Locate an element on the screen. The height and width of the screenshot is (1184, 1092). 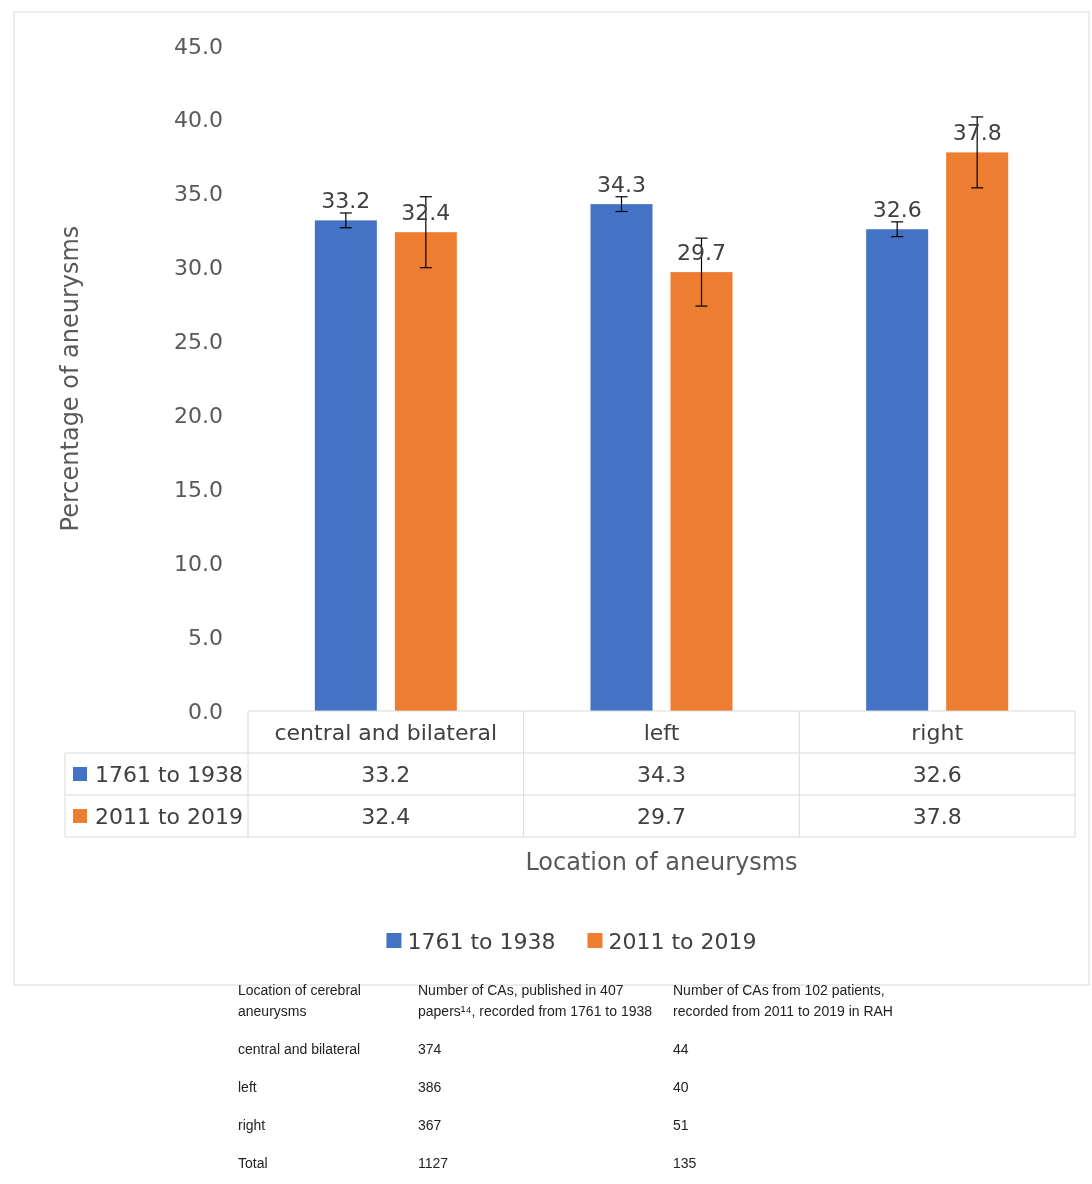
text: central and bilateral is located at coordinates (299, 1049).